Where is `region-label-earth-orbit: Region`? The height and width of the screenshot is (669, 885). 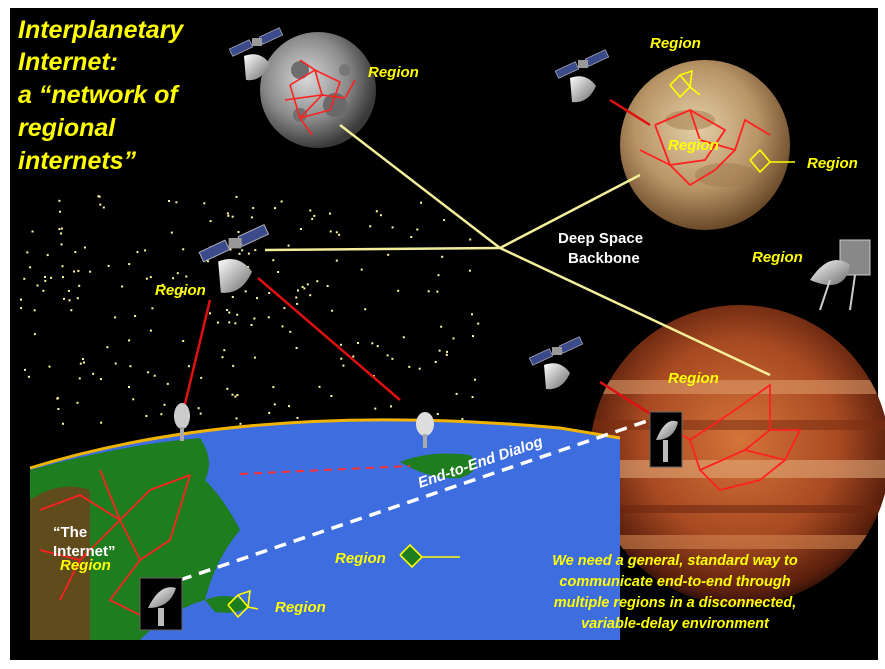 region-label-earth-orbit: Region is located at coordinates (180, 290).